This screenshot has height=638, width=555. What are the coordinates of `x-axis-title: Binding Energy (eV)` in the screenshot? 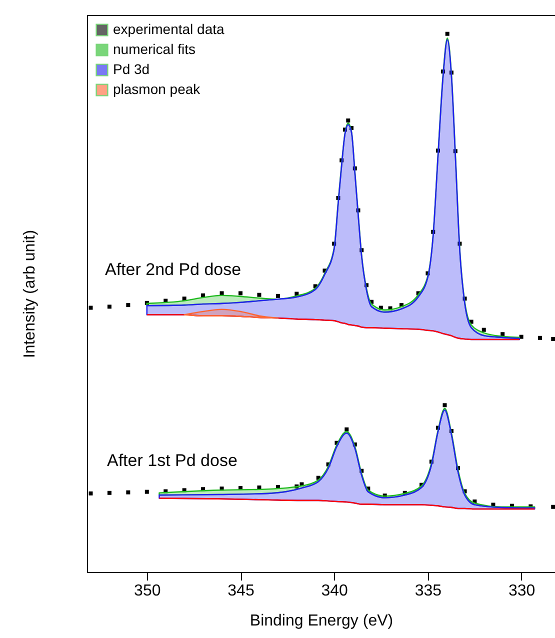 It's located at (322, 621).